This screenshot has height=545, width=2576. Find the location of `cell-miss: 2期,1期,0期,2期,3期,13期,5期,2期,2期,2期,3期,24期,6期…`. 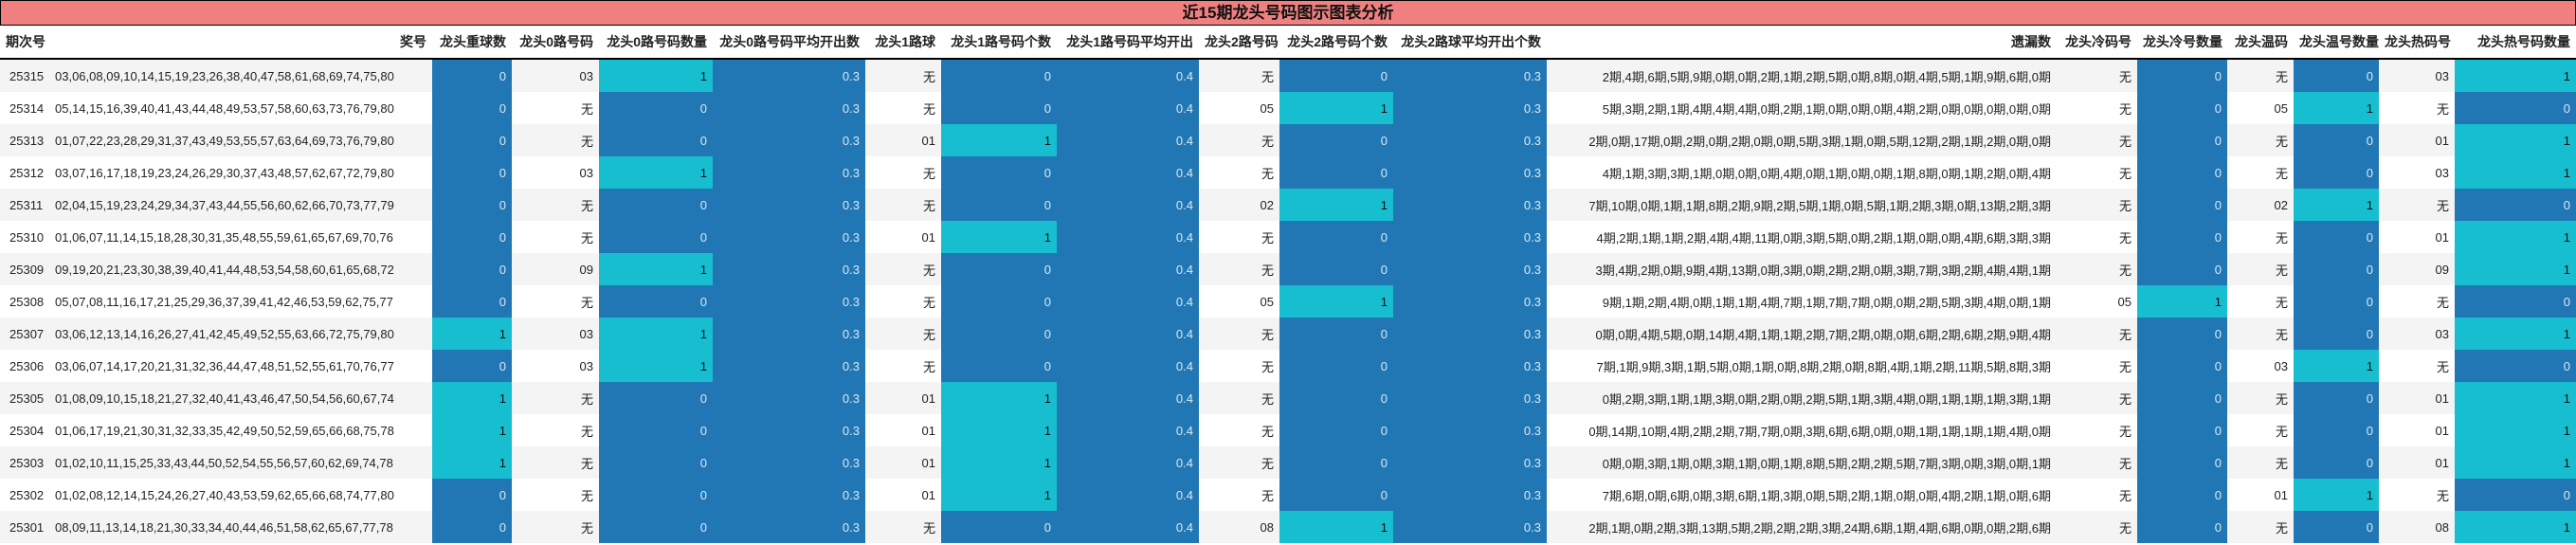

cell-miss: 2期,1期,0期,2期,3期,13期,5期,2期,2期,2期,3期,24期,6期… is located at coordinates (1802, 527).